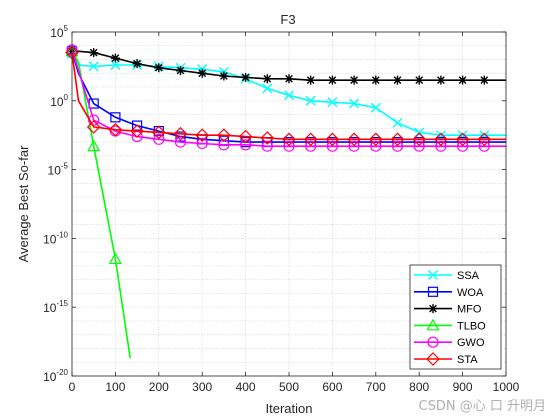  I want to click on legend-entry: TLBO, so click(450, 325).